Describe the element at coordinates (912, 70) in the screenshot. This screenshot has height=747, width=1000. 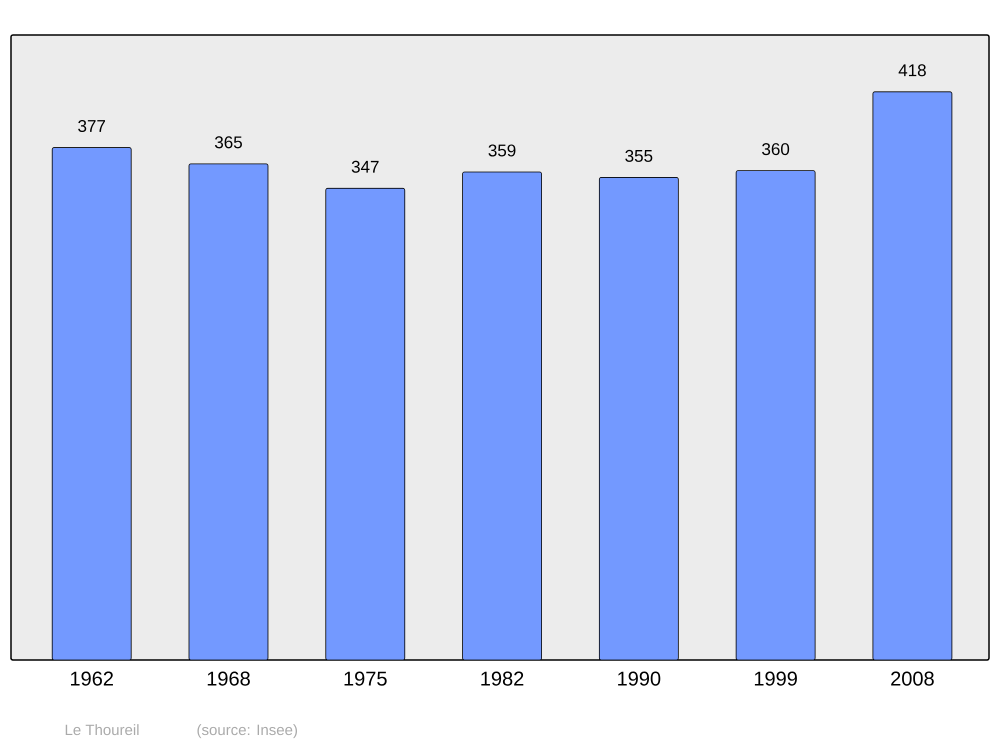
I see `data-label: 418` at that location.